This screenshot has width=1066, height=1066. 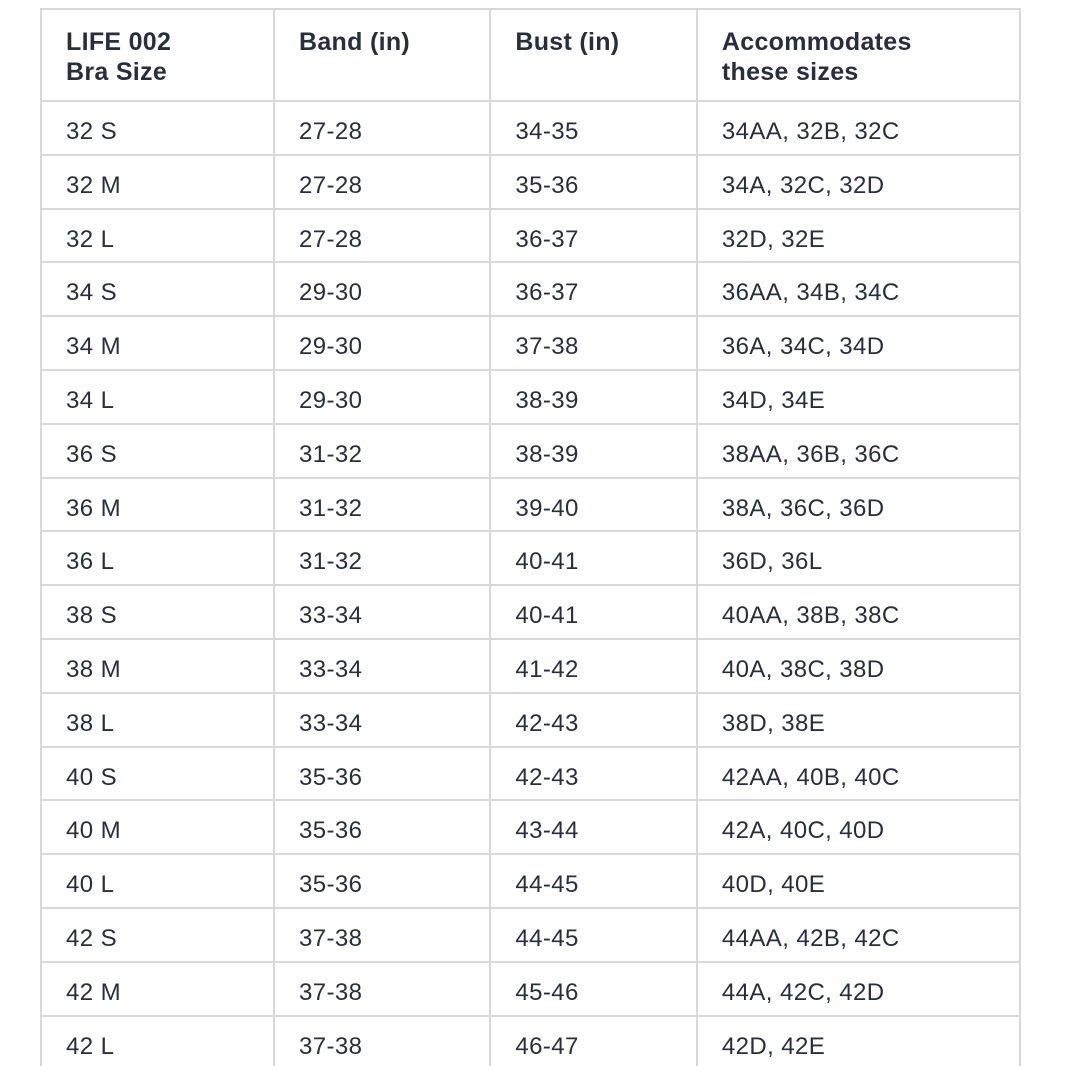 What do you see at coordinates (117, 72) in the screenshot?
I see `header-label-line: Bra Size` at bounding box center [117, 72].